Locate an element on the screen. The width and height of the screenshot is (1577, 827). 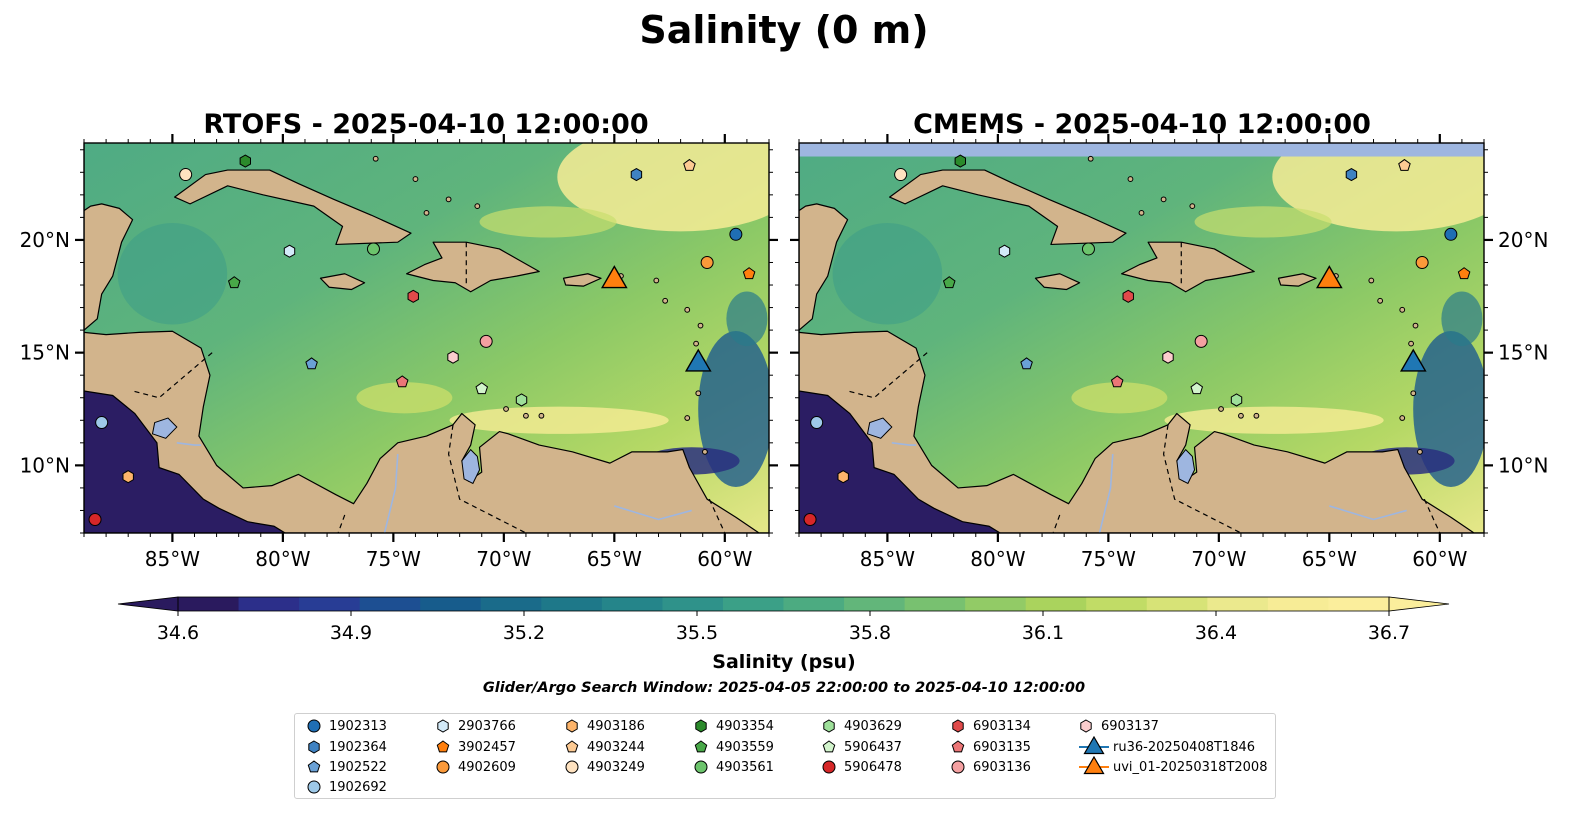
legend-item-4903561: 4903561 is located at coordinates (734, 767).